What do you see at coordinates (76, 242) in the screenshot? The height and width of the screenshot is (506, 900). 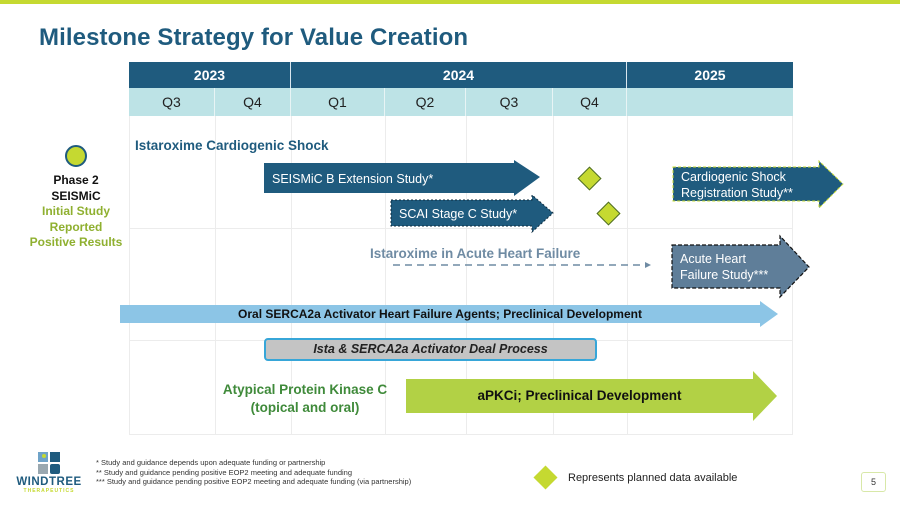 I see `positive-results-label: Positive Results` at bounding box center [76, 242].